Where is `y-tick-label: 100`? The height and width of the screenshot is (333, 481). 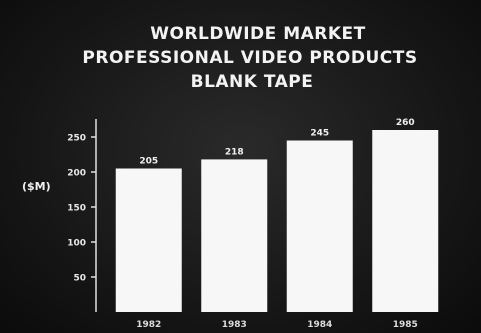
y-tick-label: 100 is located at coordinates (76, 244).